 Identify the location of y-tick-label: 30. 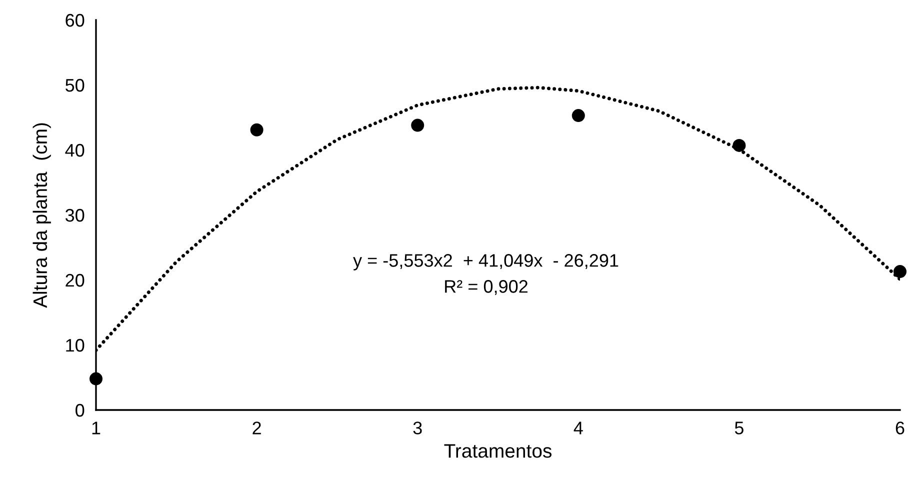
(74, 215).